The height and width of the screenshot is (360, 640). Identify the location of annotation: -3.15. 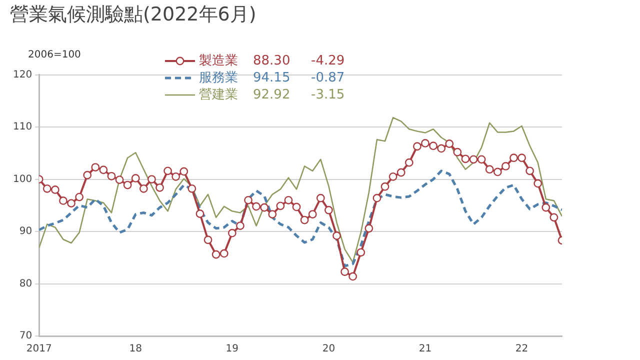
(328, 94).